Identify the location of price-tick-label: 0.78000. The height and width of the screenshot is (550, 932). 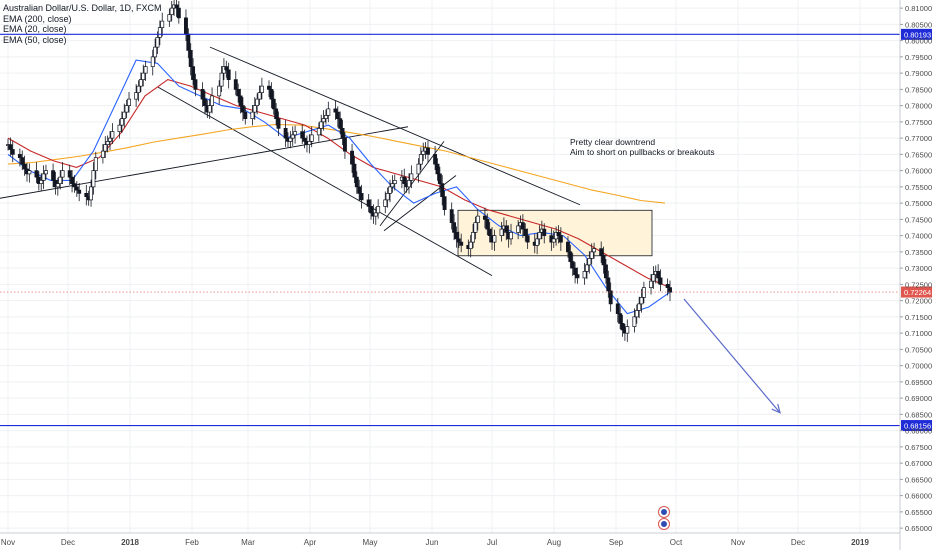
(918, 106).